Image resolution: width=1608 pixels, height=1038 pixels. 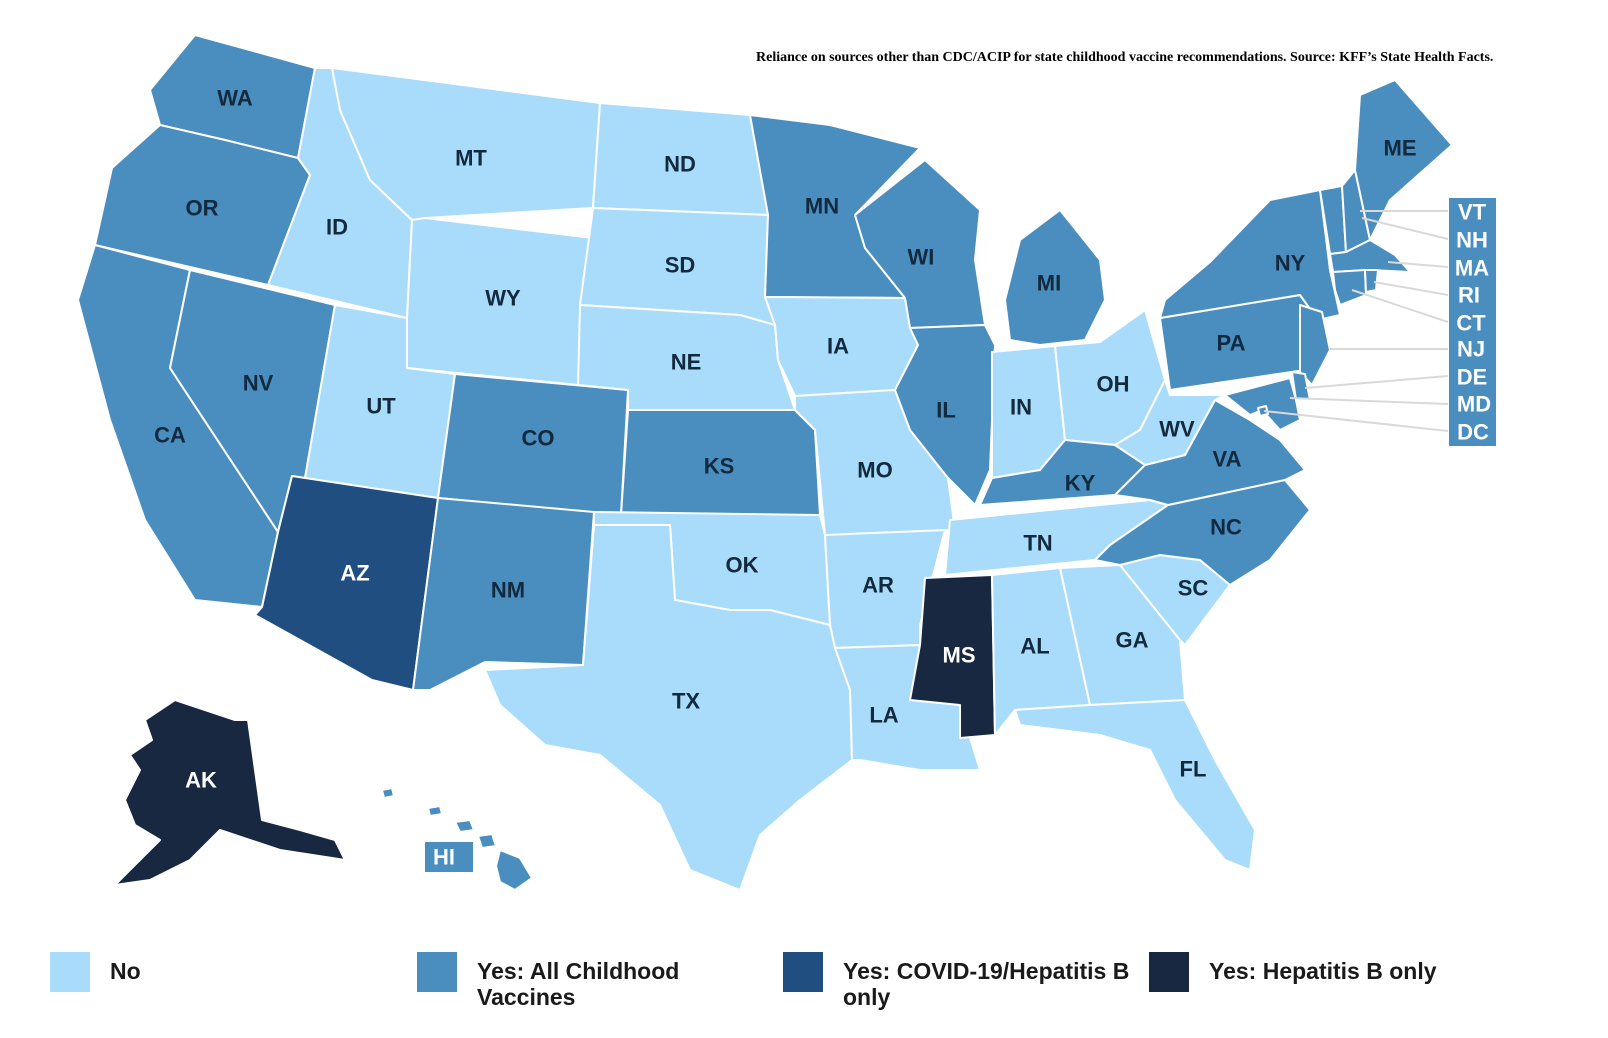 What do you see at coordinates (170, 435) in the screenshot?
I see `label-ca: CA` at bounding box center [170, 435].